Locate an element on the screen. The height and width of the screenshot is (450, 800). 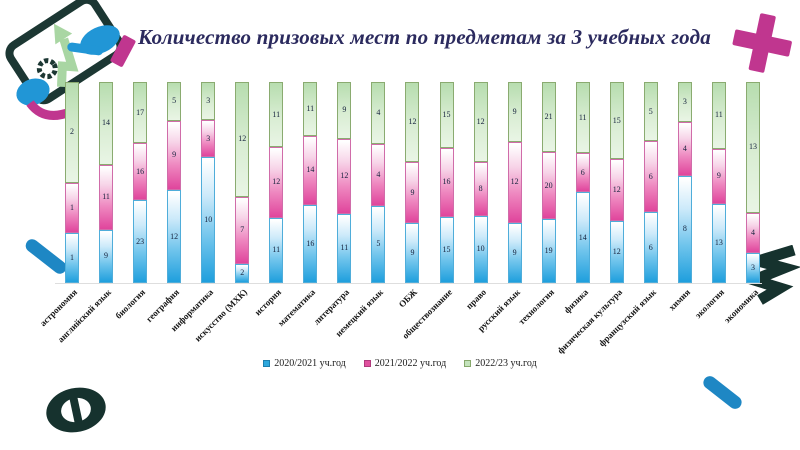
arrow-head-icon is located at coordinates (63, 34).